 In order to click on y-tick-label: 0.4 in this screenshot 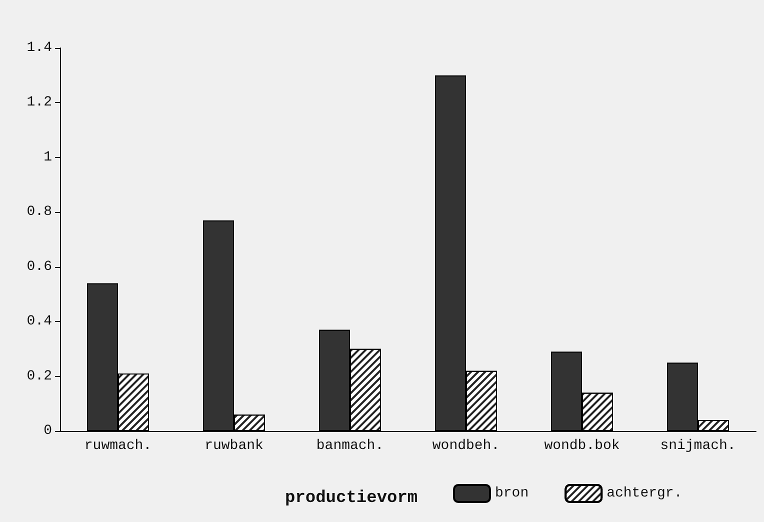, I will do `click(39, 322)`.